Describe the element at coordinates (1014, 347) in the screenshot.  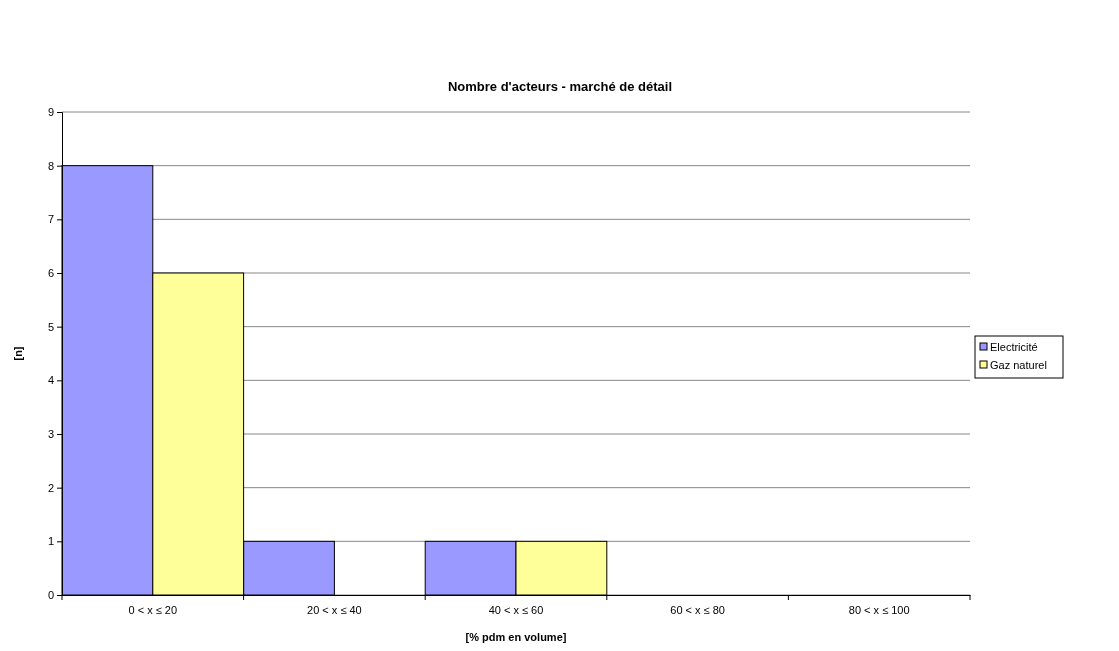
I see `legend-label: Electricité` at that location.